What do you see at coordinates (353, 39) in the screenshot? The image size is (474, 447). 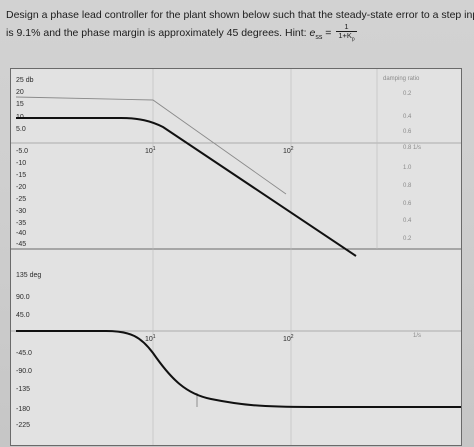 I see `hint-denominator-sub: p` at bounding box center [353, 39].